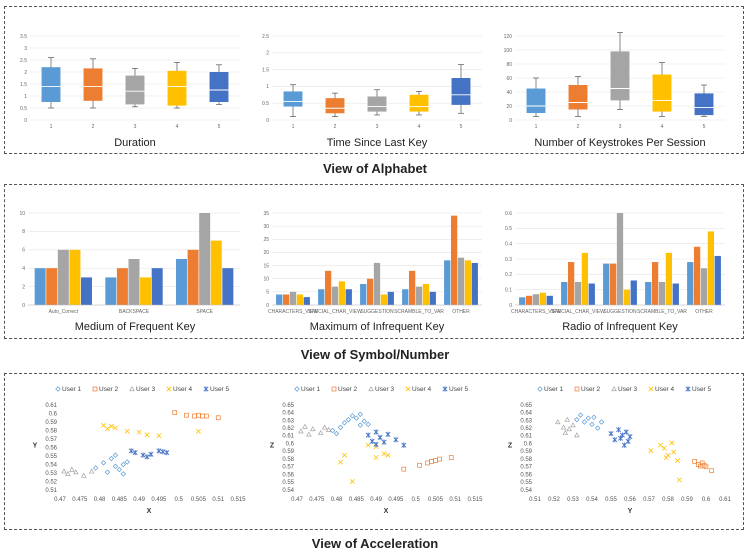 Image resolution: width=750 pixels, height=554 pixels. I want to click on symbol-section-title: View of Symbol/Number, so click(375, 354).